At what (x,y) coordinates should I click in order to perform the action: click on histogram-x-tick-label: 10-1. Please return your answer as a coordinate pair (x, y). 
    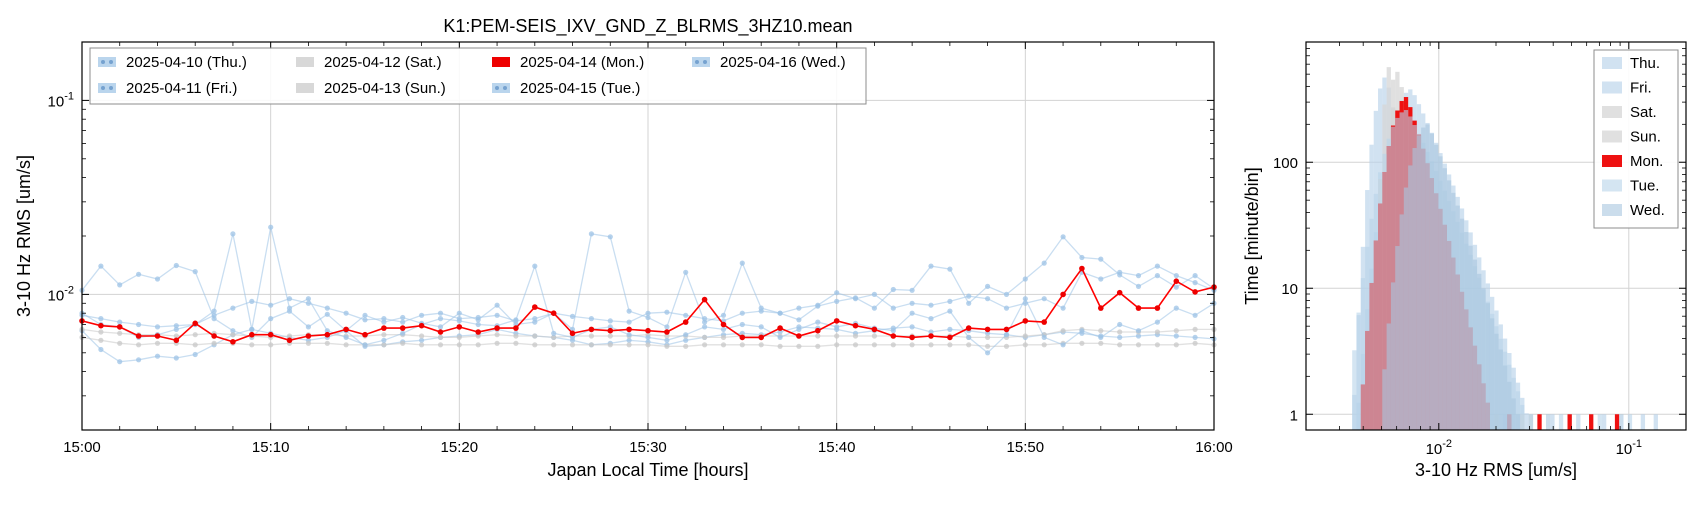
    Looking at the image, I should click on (1629, 448).